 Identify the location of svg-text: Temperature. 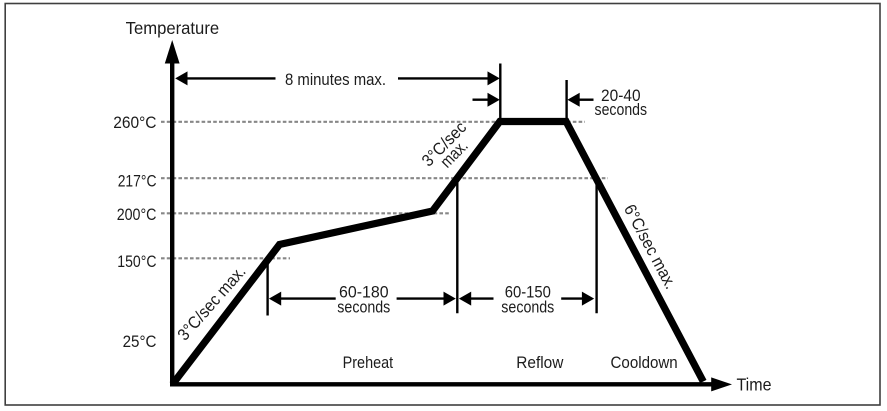
(173, 28).